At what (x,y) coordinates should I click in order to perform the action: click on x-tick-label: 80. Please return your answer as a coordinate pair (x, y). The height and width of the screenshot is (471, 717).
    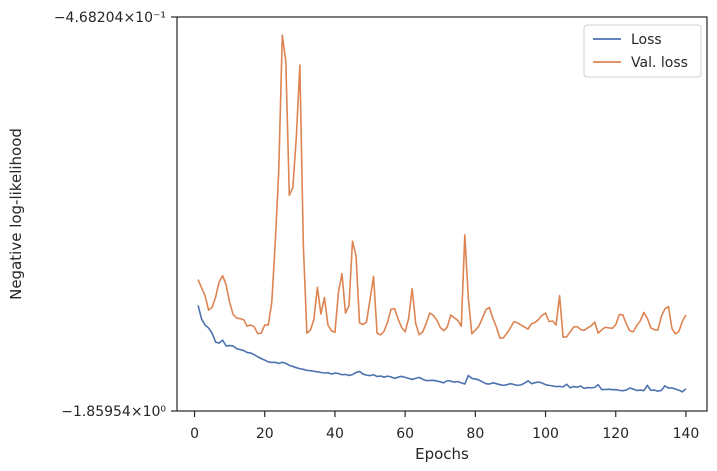
    Looking at the image, I should click on (475, 434).